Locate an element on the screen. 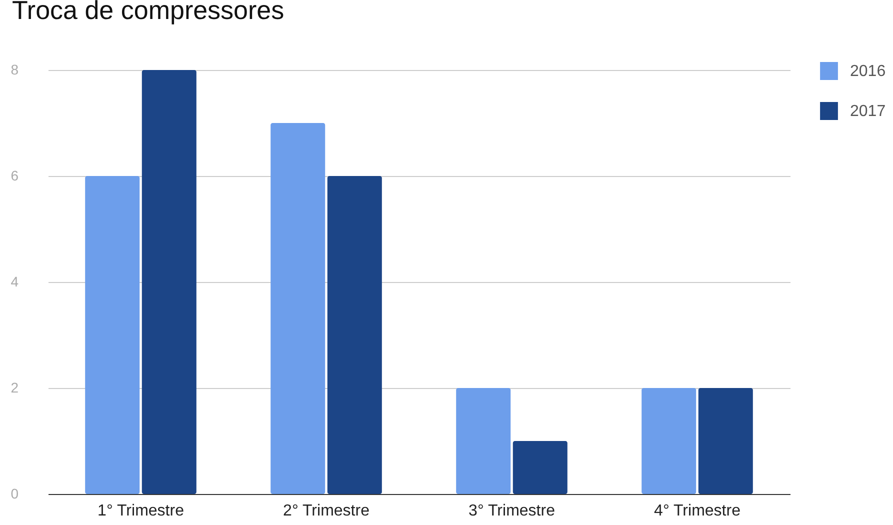  y-tick-label: 4 is located at coordinates (14, 282).